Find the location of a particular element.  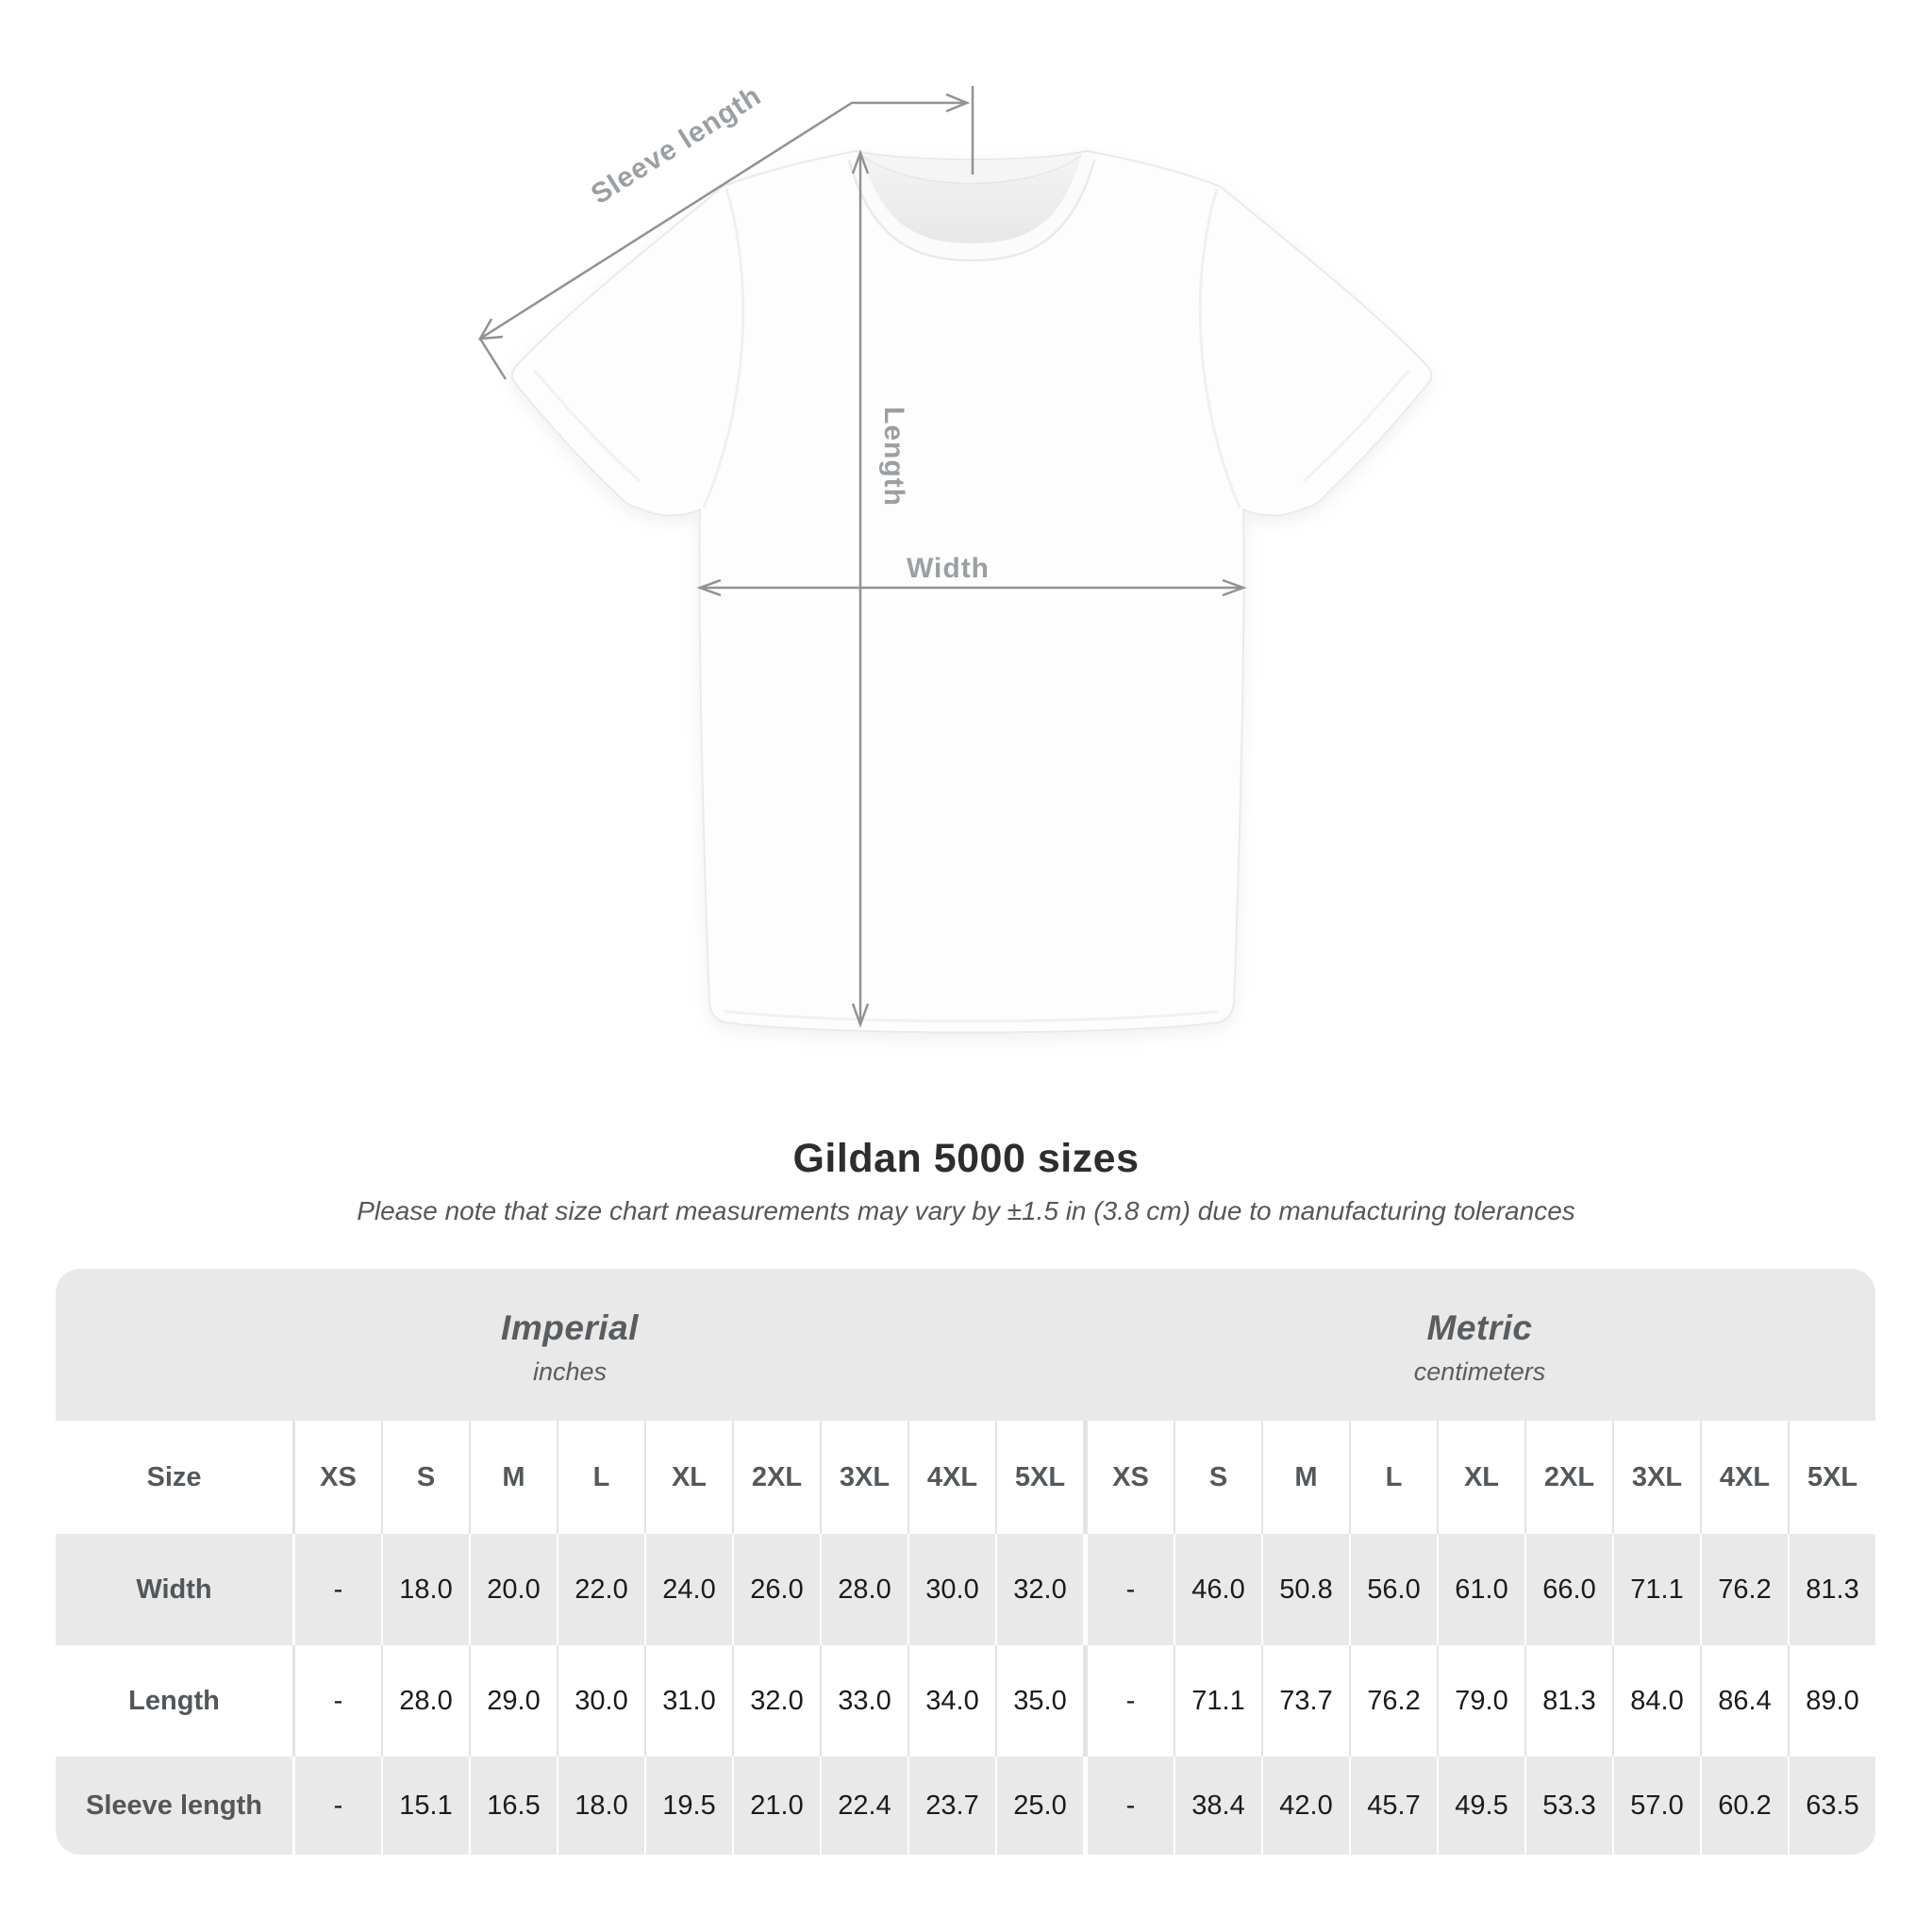

value-cell: 29.0 is located at coordinates (513, 1701).